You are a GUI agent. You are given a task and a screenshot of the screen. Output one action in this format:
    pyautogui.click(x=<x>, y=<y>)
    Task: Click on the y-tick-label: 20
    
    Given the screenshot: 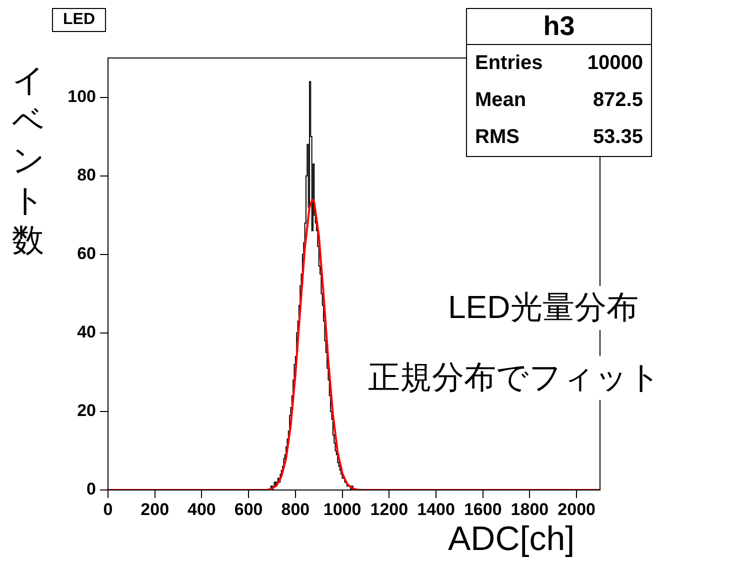 What is the action you would take?
    pyautogui.click(x=86, y=410)
    